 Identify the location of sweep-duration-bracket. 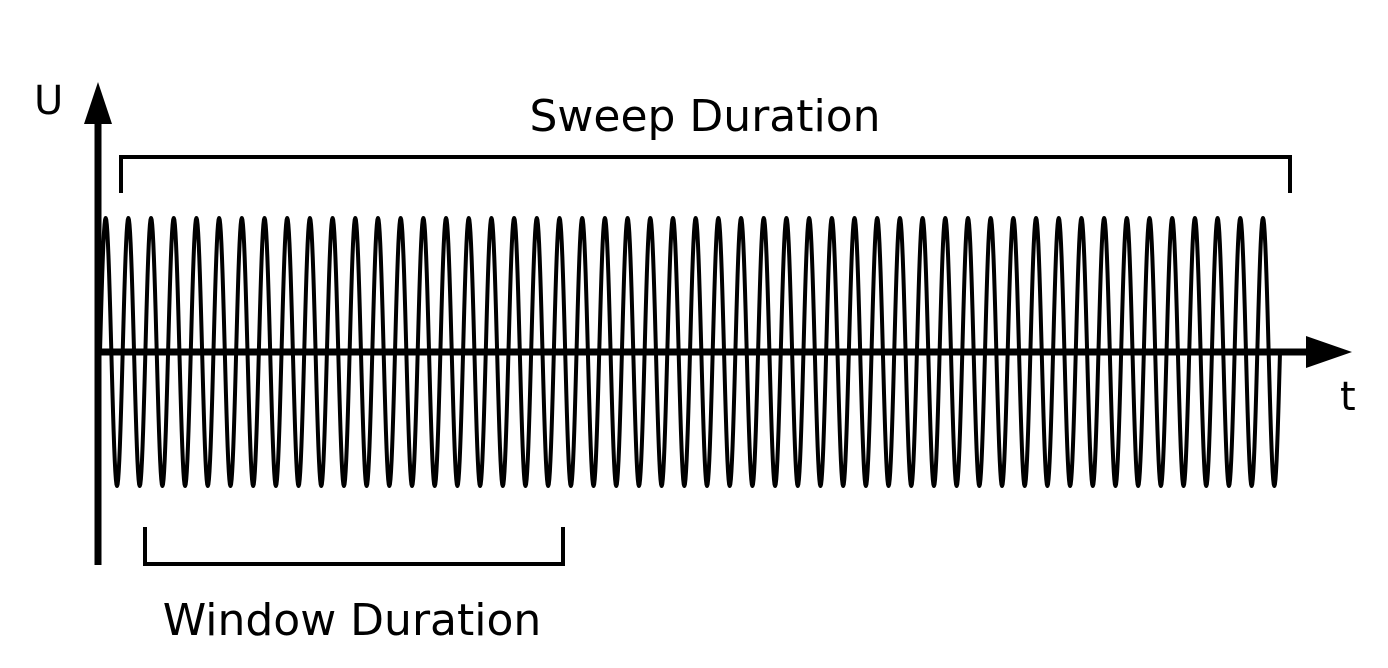
(705, 174).